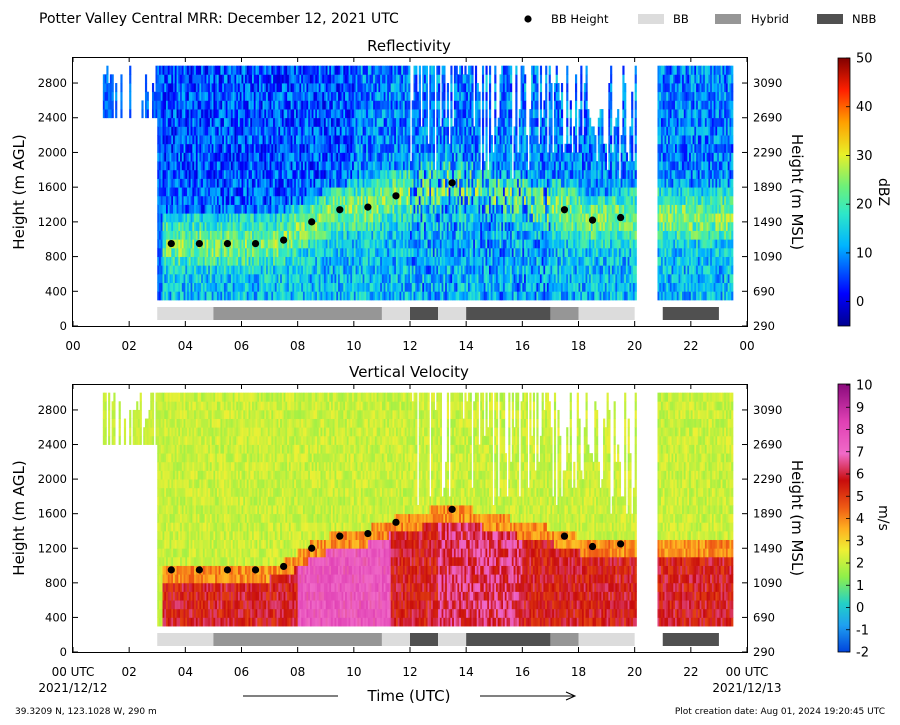 Image resolution: width=900 pixels, height=725 pixels. What do you see at coordinates (764, 652) in the screenshot?
I see `velocity-y2tick-label: 290` at bounding box center [764, 652].